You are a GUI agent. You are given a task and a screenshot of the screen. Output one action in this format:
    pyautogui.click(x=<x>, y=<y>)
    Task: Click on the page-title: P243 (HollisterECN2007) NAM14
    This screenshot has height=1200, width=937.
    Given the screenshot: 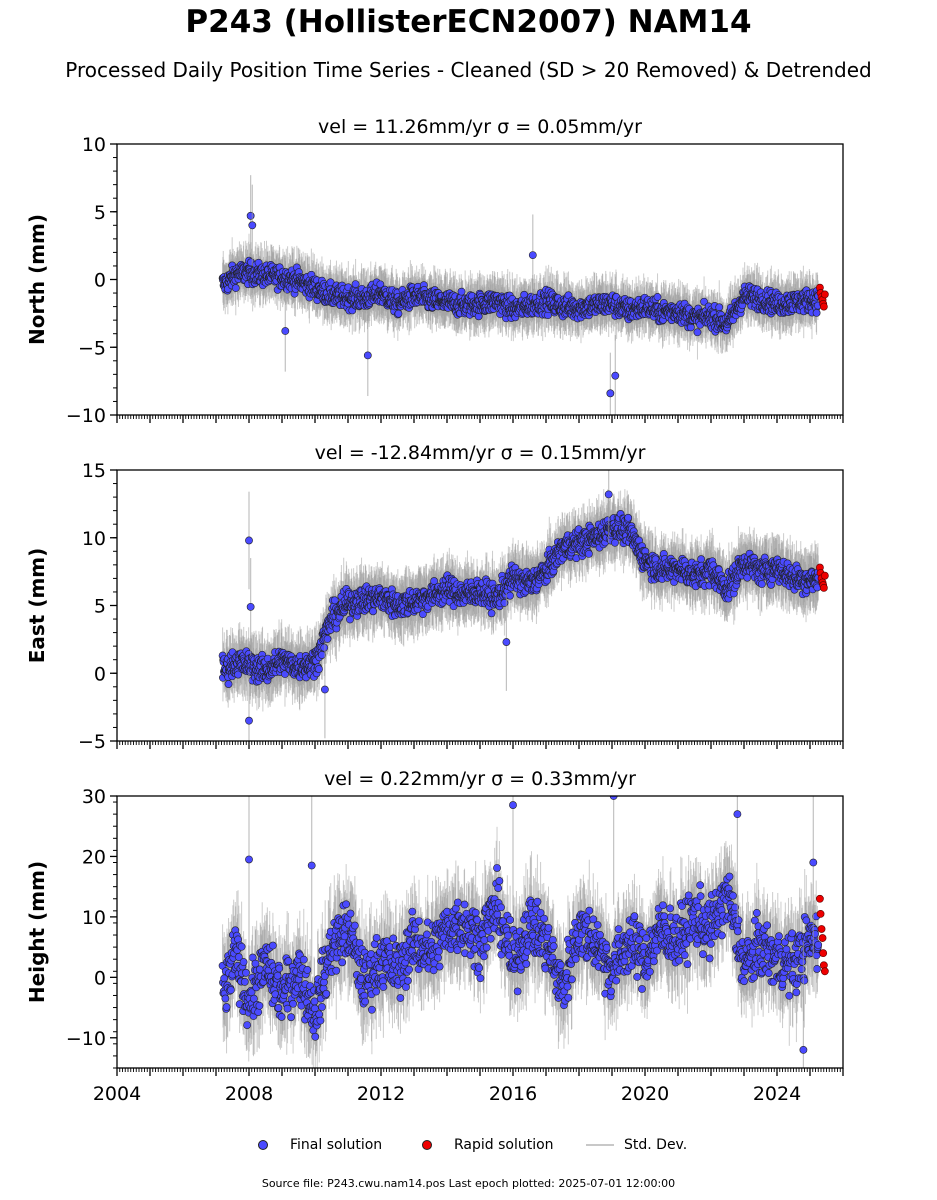 What is the action you would take?
    pyautogui.click(x=468, y=22)
    